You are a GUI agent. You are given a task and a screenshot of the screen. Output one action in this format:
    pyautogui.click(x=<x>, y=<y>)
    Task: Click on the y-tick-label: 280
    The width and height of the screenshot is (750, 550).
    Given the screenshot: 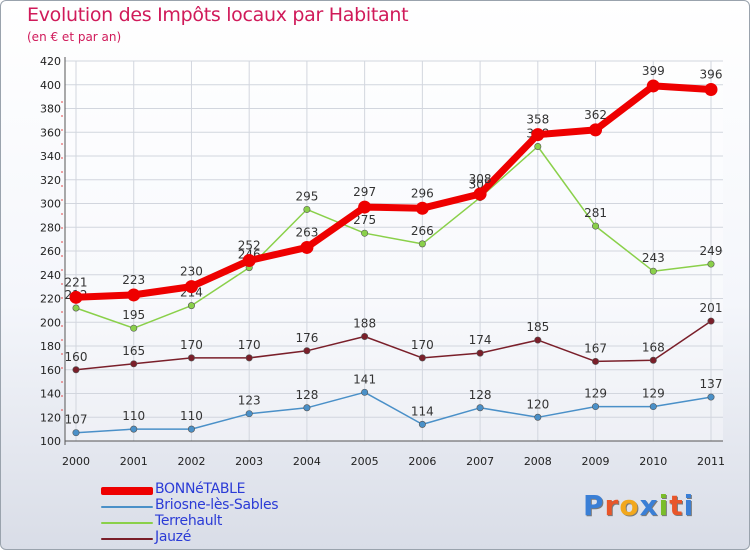 What is the action you would take?
    pyautogui.click(x=50, y=227)
    